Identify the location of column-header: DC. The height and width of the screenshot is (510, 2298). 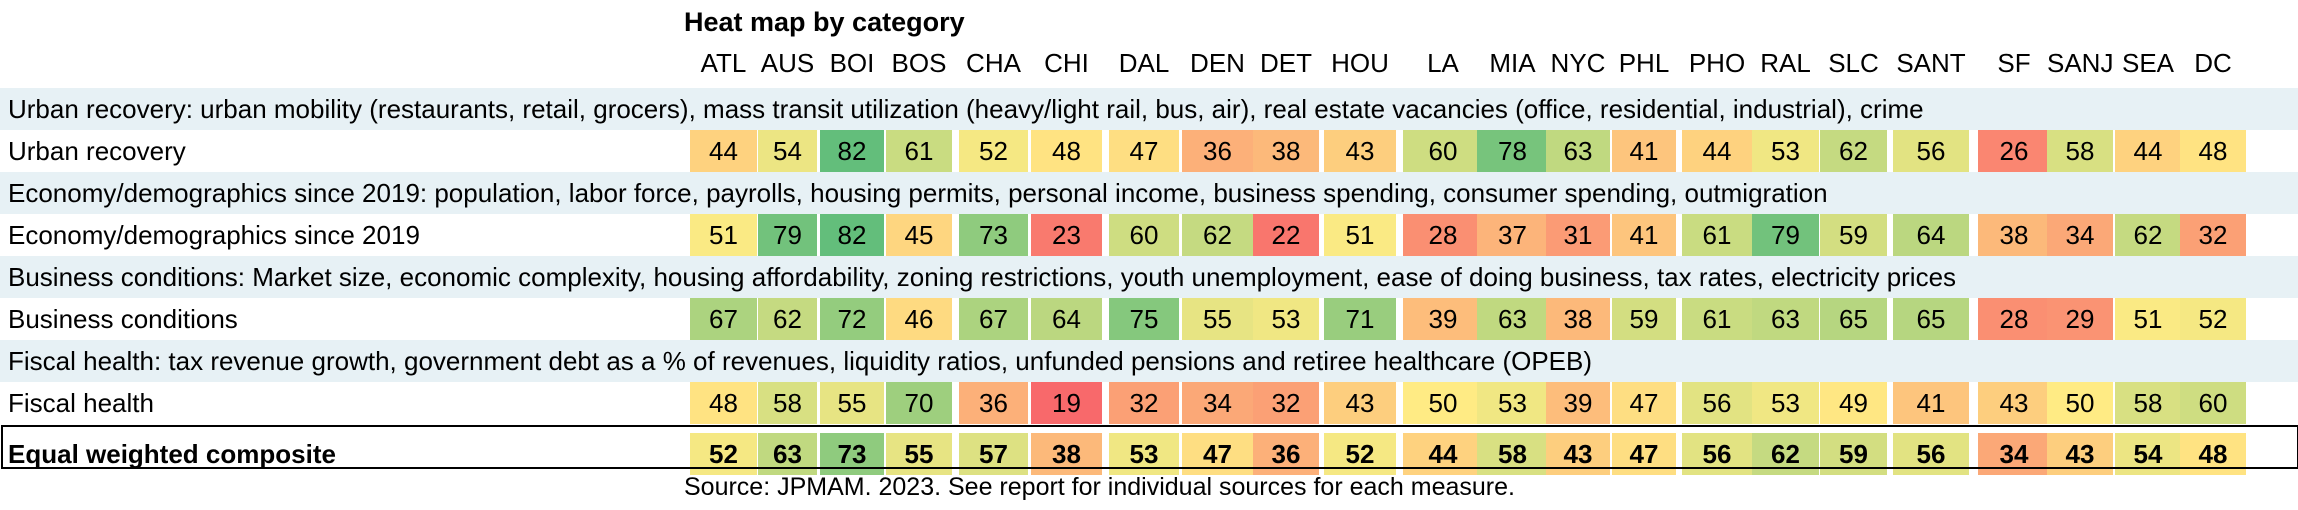
(2213, 63).